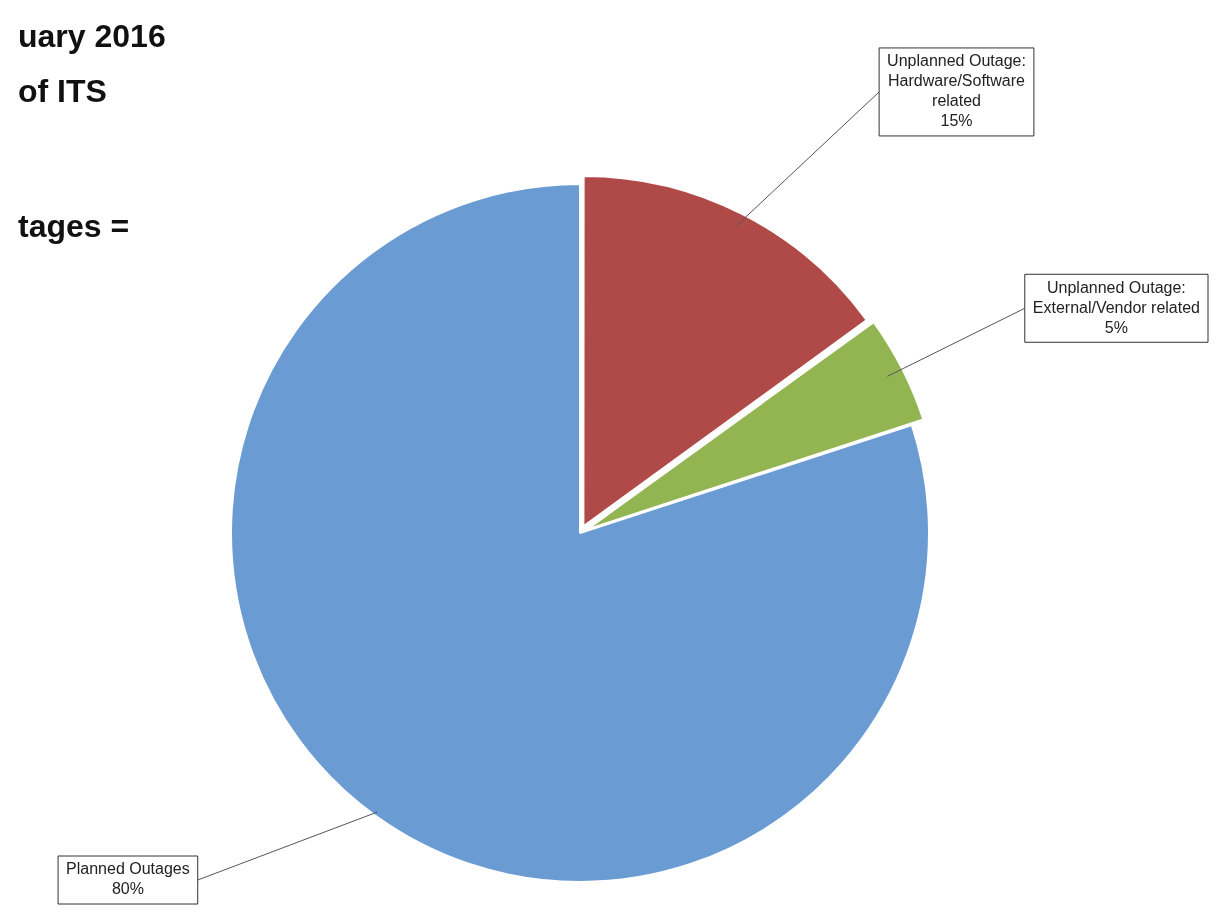 The image size is (1220, 917). What do you see at coordinates (956, 121) in the screenshot?
I see `data-label: 15%` at bounding box center [956, 121].